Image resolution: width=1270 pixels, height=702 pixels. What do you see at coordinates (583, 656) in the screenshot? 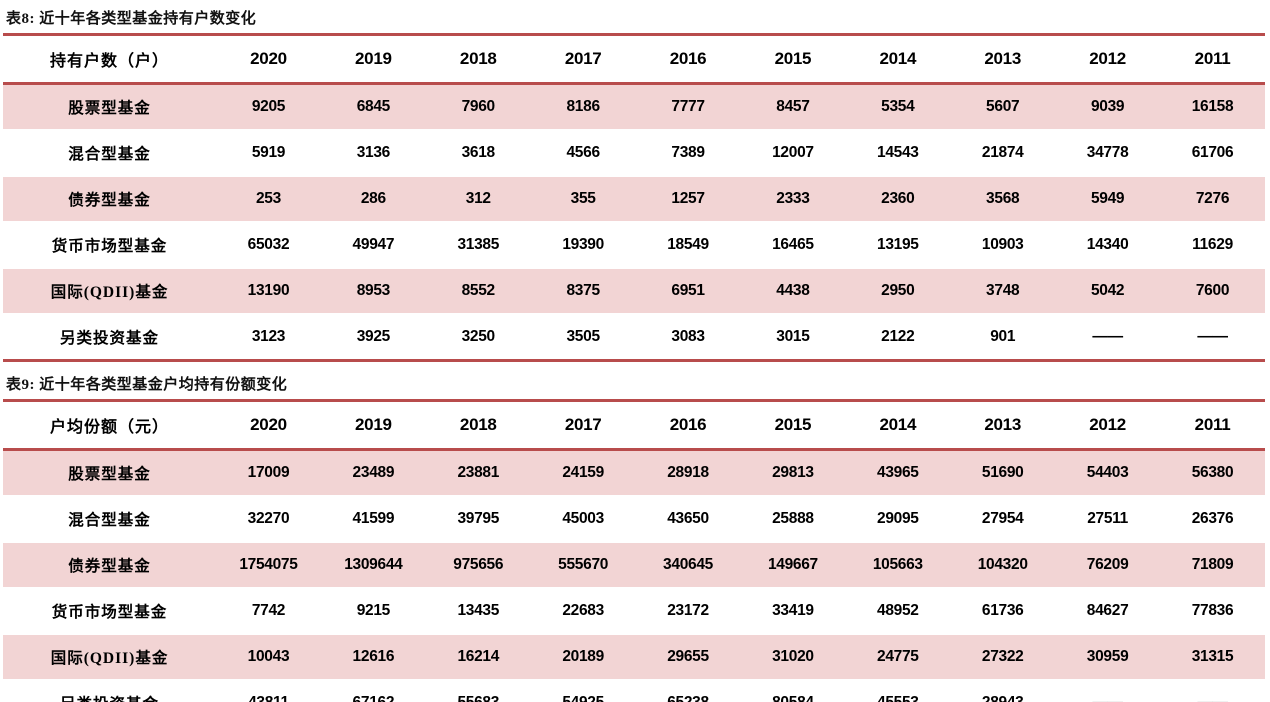
I see `value-cell: 20189` at bounding box center [583, 656].